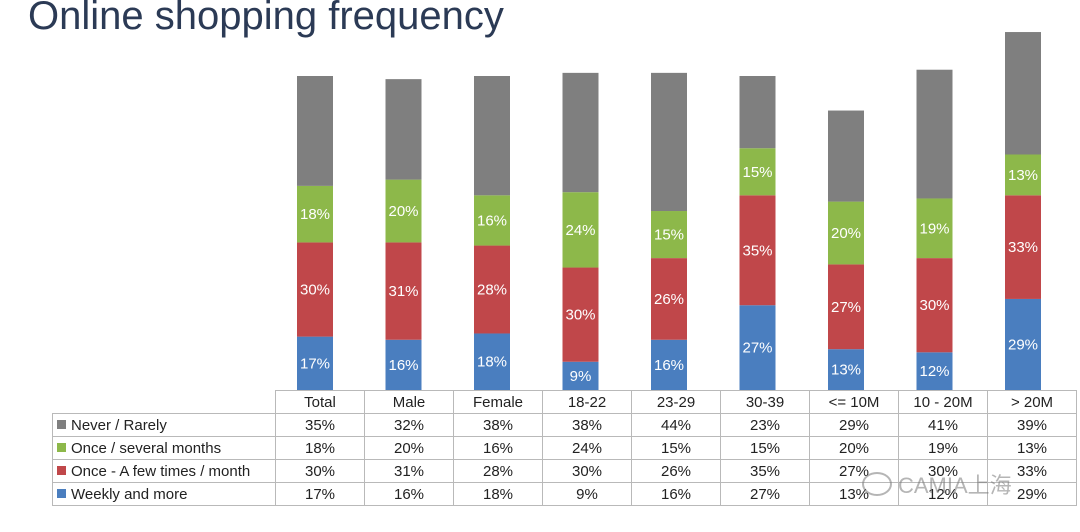 The image size is (1080, 532). I want to click on bar-never-rarely-male, so click(403, 129).